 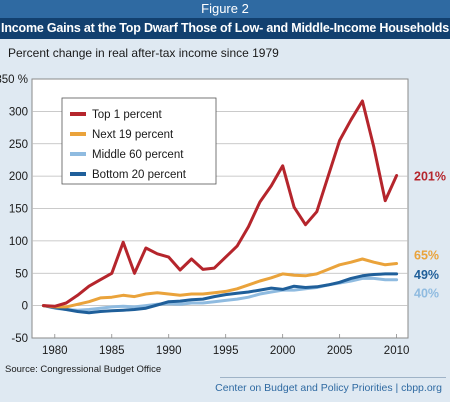 What do you see at coordinates (397, 351) in the screenshot?
I see `x-tick-label: 2010` at bounding box center [397, 351].